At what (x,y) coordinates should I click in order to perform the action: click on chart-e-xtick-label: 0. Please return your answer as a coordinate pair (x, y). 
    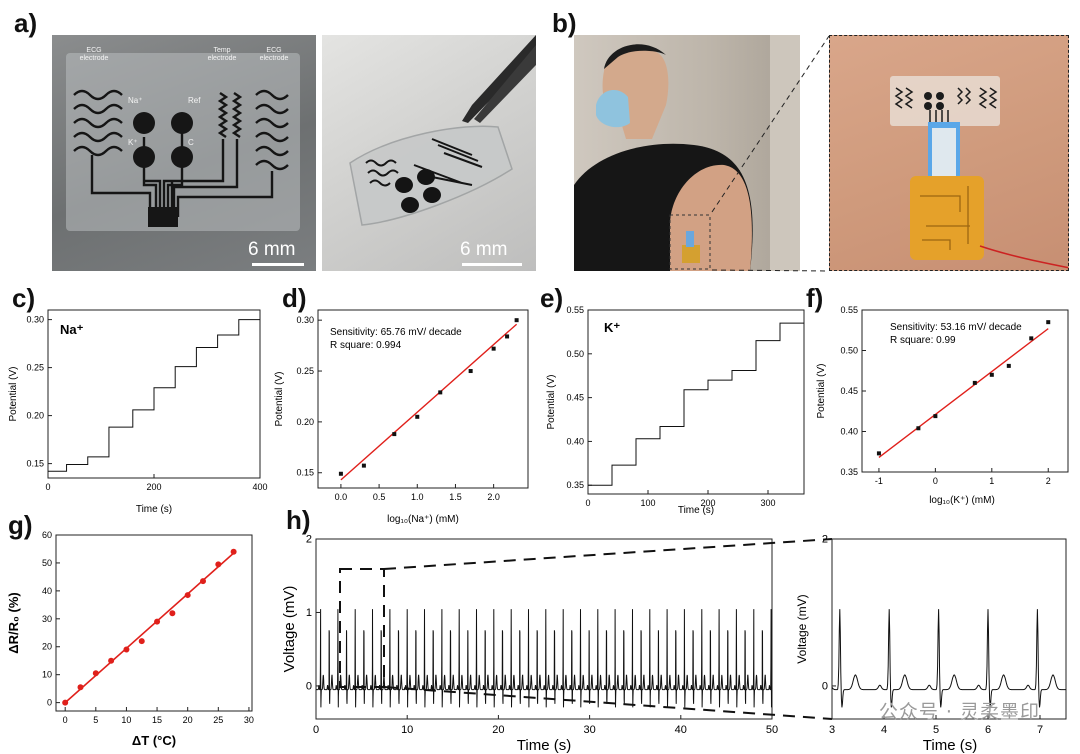
    Looking at the image, I should click on (587, 503).